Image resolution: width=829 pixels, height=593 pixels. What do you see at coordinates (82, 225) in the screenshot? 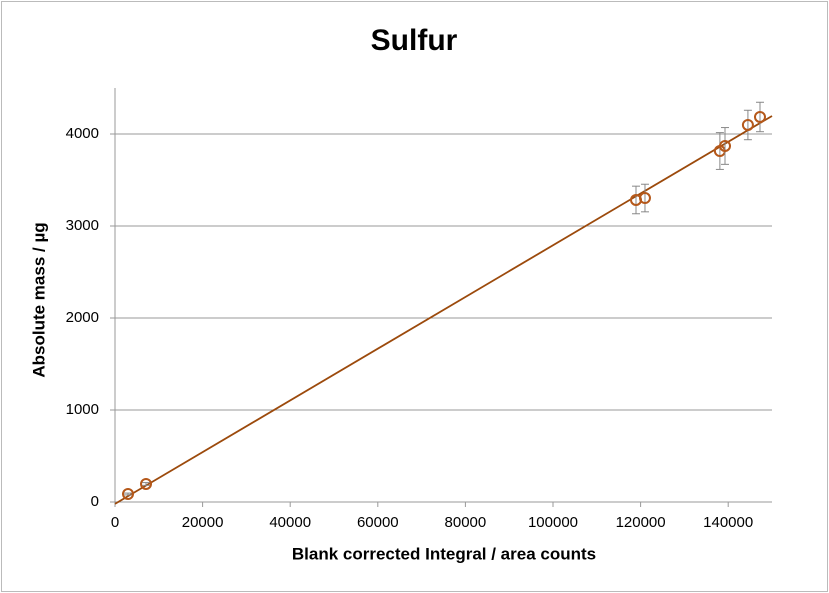
I see `y-tick-label: 3000` at bounding box center [82, 225].